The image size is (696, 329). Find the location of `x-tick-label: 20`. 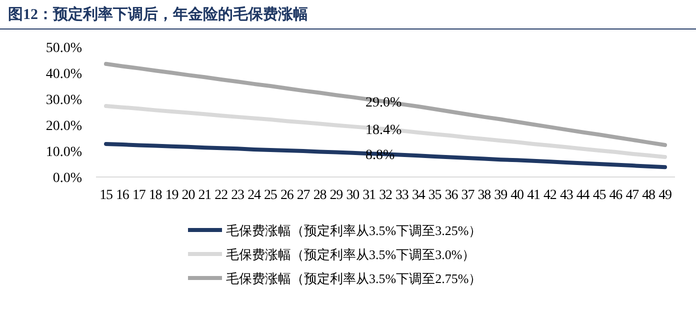

x-tick-label: 20 is located at coordinates (189, 195).